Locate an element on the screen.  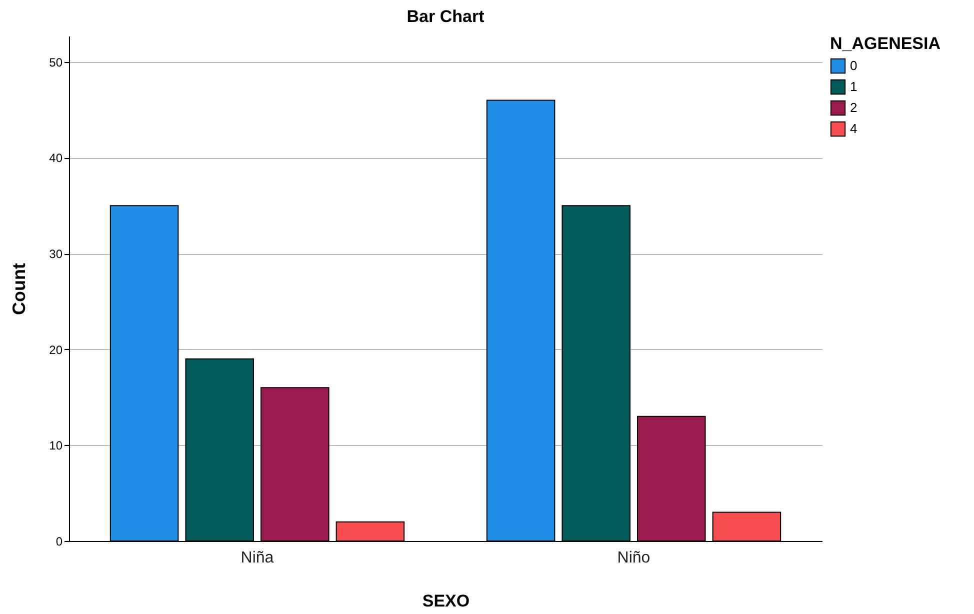
x-axis-title: SEXO is located at coordinates (446, 601).